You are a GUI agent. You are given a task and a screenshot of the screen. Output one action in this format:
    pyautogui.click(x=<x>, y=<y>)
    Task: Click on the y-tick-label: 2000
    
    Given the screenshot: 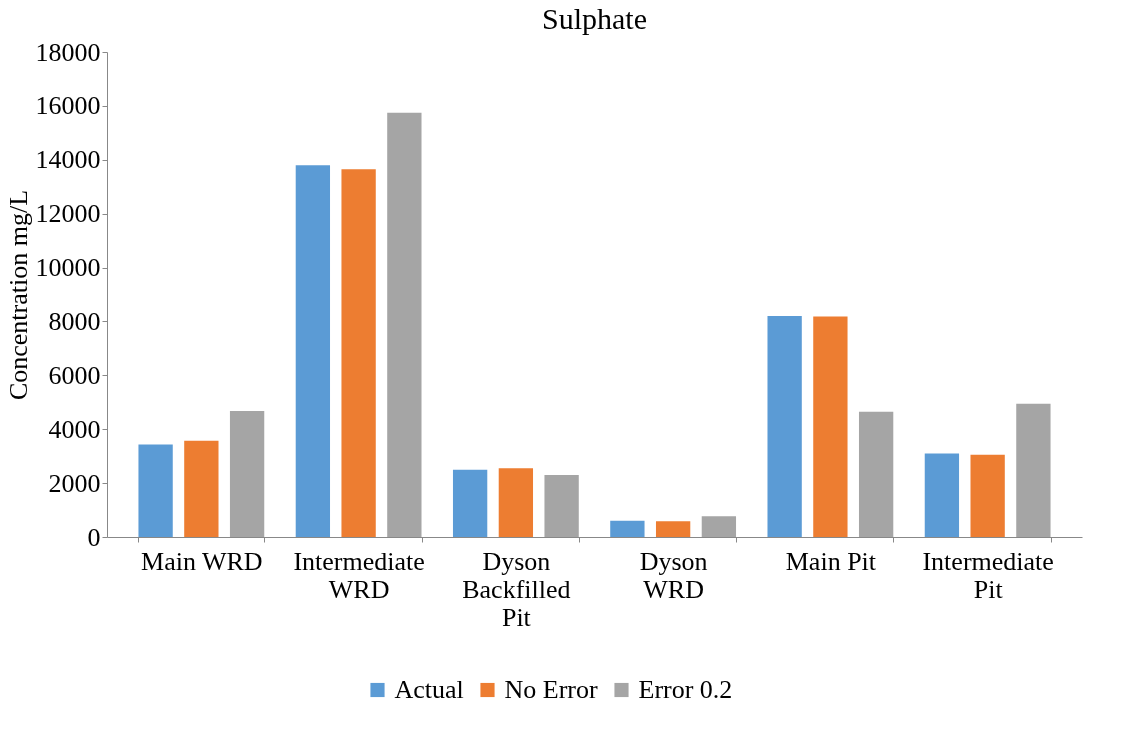 What is the action you would take?
    pyautogui.click(x=74, y=483)
    